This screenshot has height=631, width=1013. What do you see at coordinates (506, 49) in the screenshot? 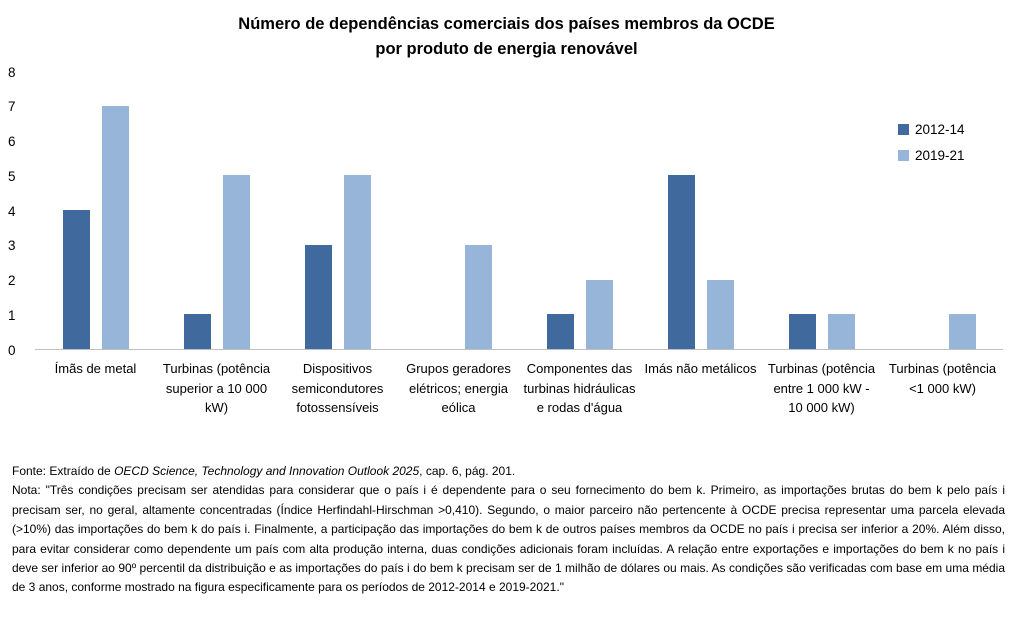
I see `chart-title-line2: por produto de energia renovável` at bounding box center [506, 49].